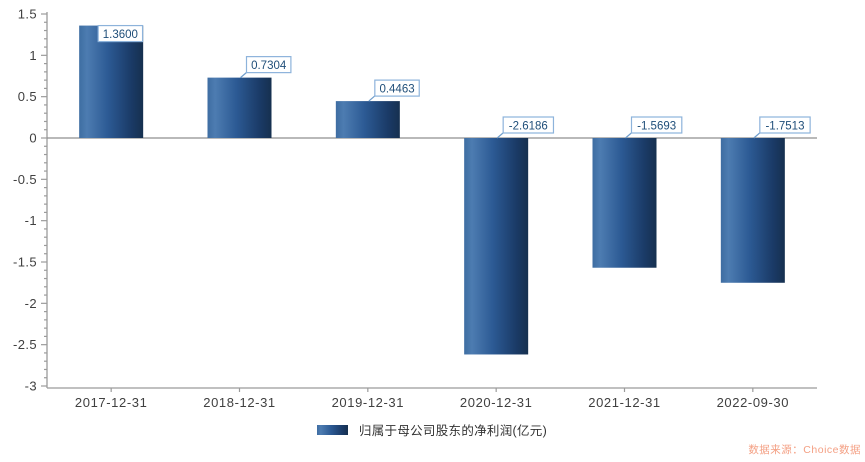 The height and width of the screenshot is (462, 865). Describe the element at coordinates (111, 402) in the screenshot. I see `x-tick-label: 2017-12-31` at that location.